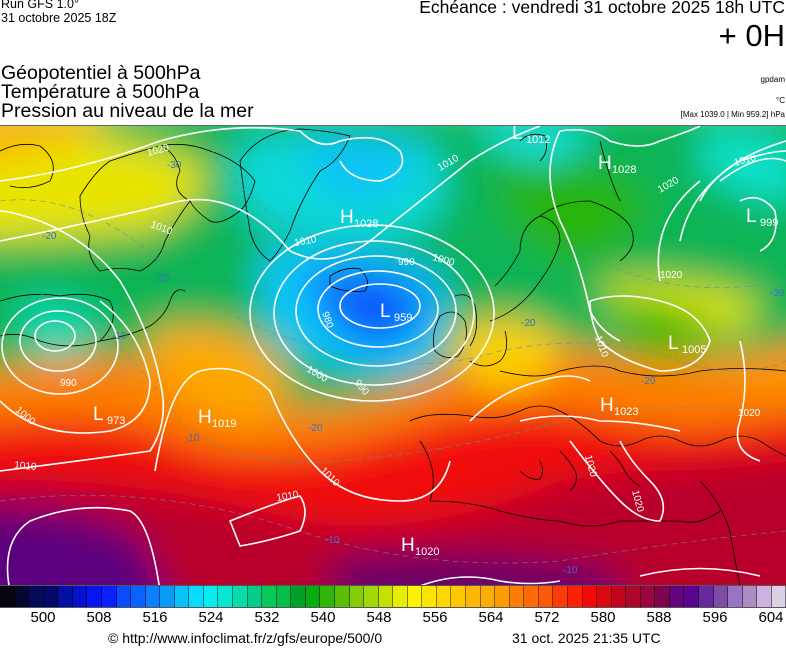 The height and width of the screenshot is (648, 786). I want to click on run-model-label: Run GFS 1.0°, so click(40, 5).